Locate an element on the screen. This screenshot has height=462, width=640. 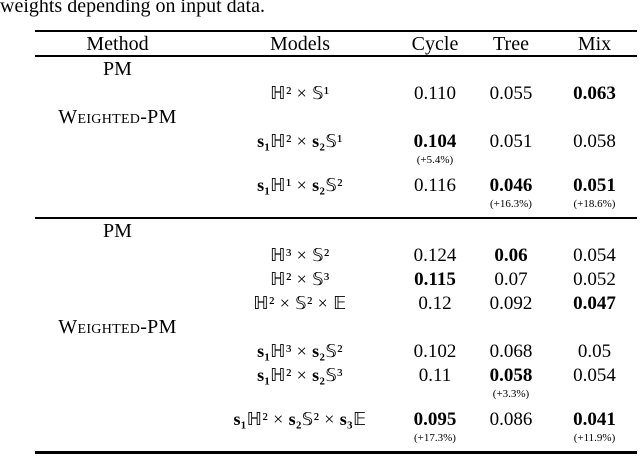
percent-annotation: (+18.6%) is located at coordinates (594, 204).